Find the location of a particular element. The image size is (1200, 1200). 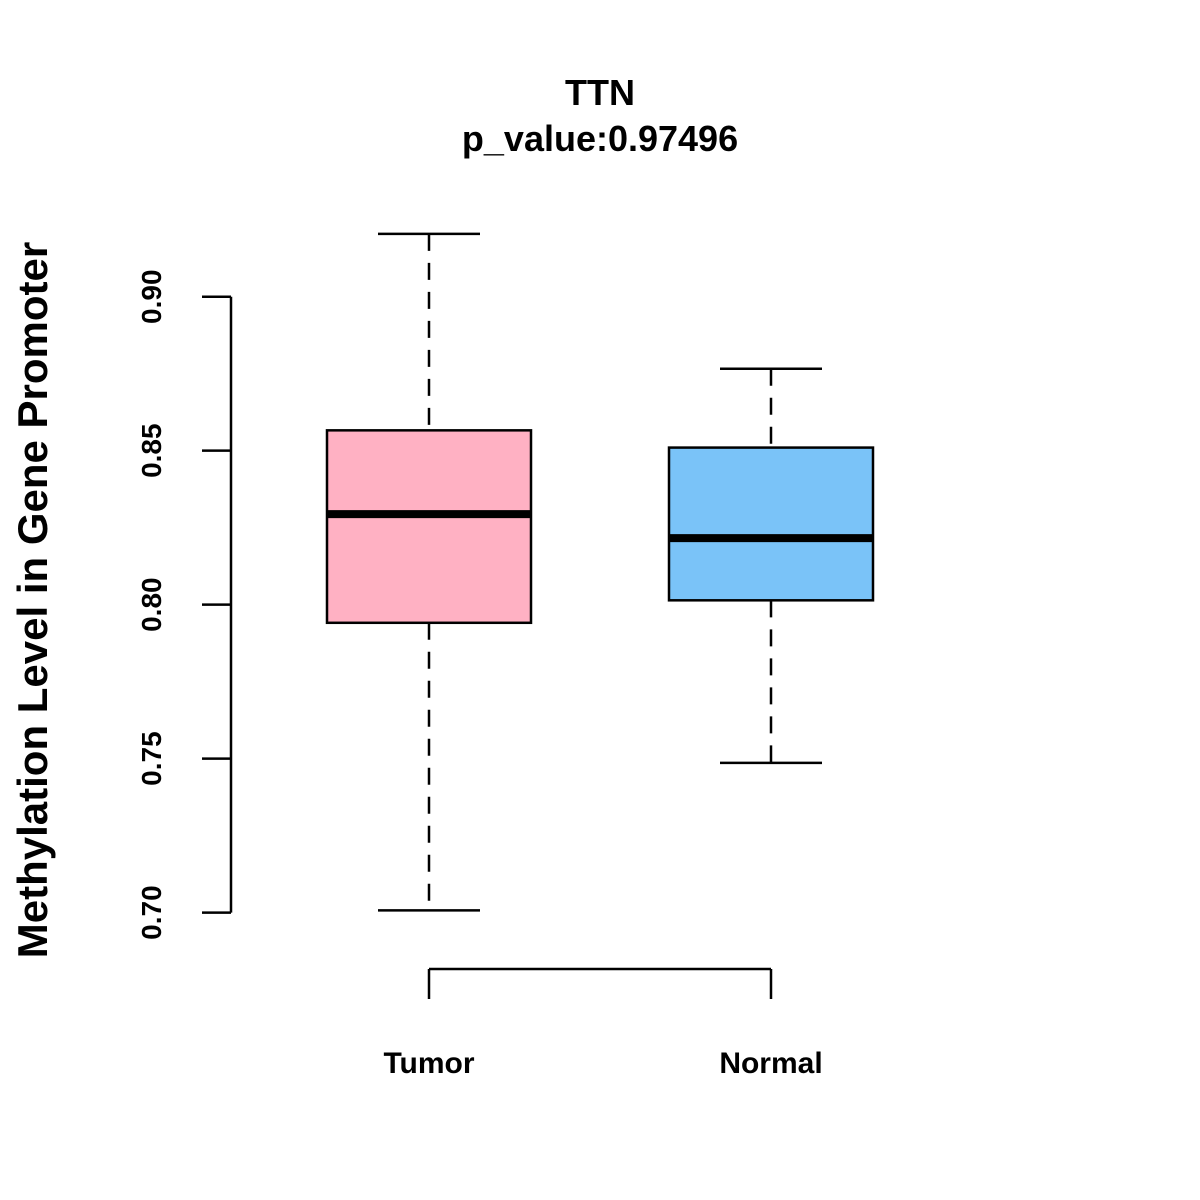

x-axis: Tumor Normal is located at coordinates (603, 1023).